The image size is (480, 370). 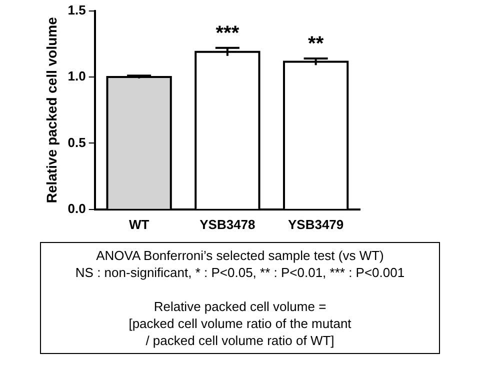 I want to click on y-axis-title: Relative packed cell volume, so click(x=51, y=110).